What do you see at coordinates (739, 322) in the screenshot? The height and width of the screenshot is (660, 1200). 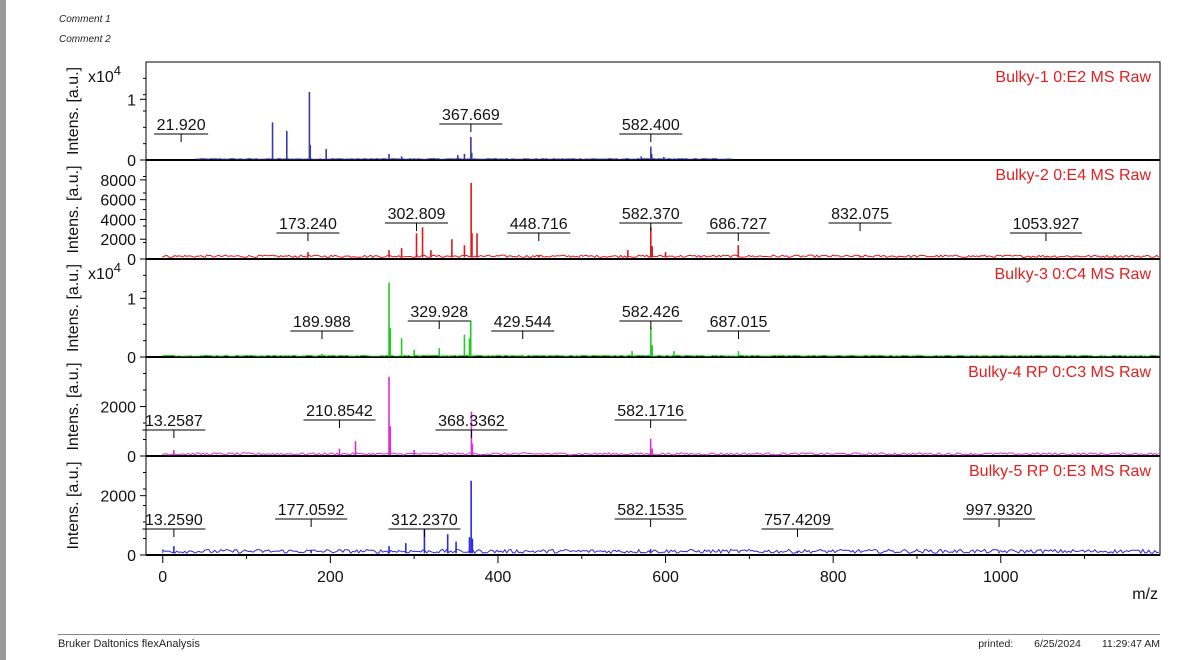 I see `peak-label: 687.015` at bounding box center [739, 322].